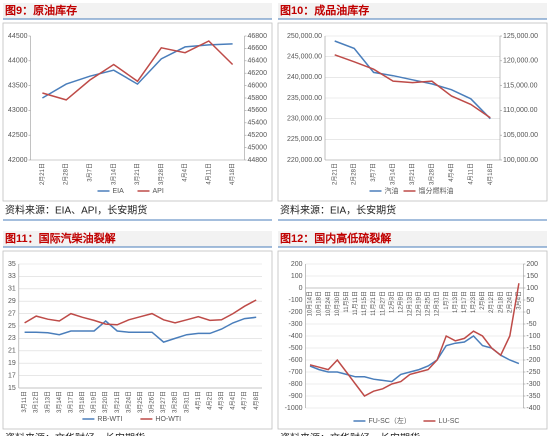 Image resolution: width=550 pixels, height=441 pixels. I want to click on y2-tick-label: 46600, so click(258, 48).